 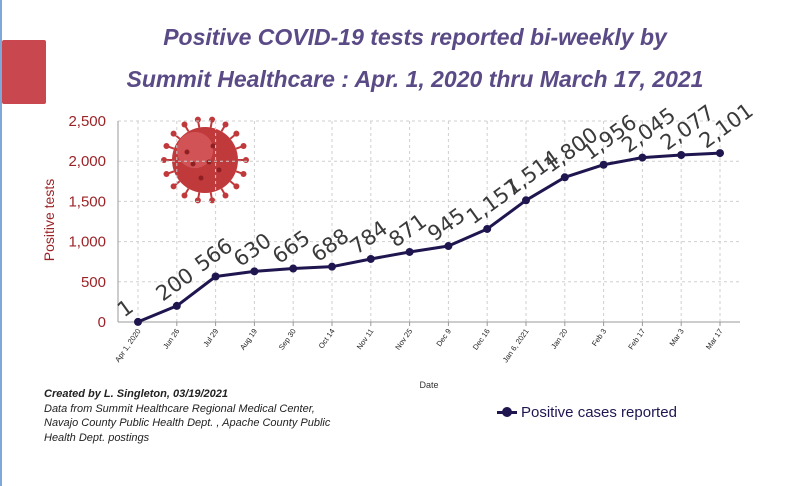 What do you see at coordinates (171, 339) in the screenshot?
I see `x-tick-label: Jun 26` at bounding box center [171, 339].